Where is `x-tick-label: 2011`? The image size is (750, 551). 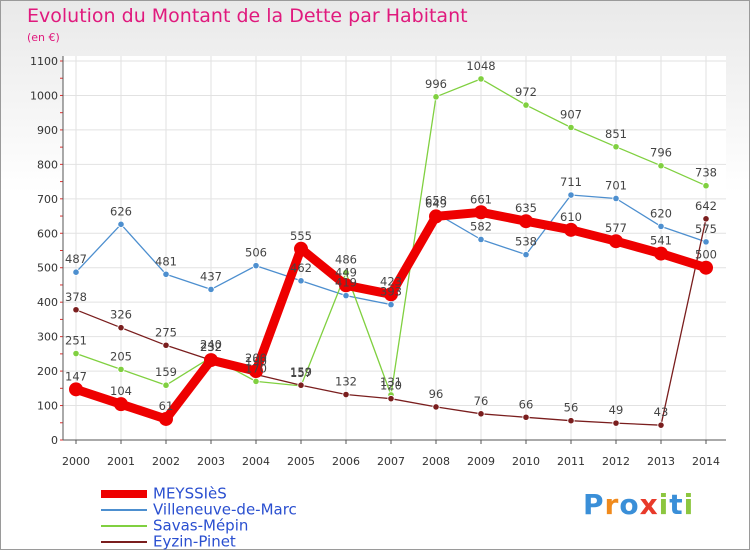 x-tick-label: 2011 is located at coordinates (571, 461).